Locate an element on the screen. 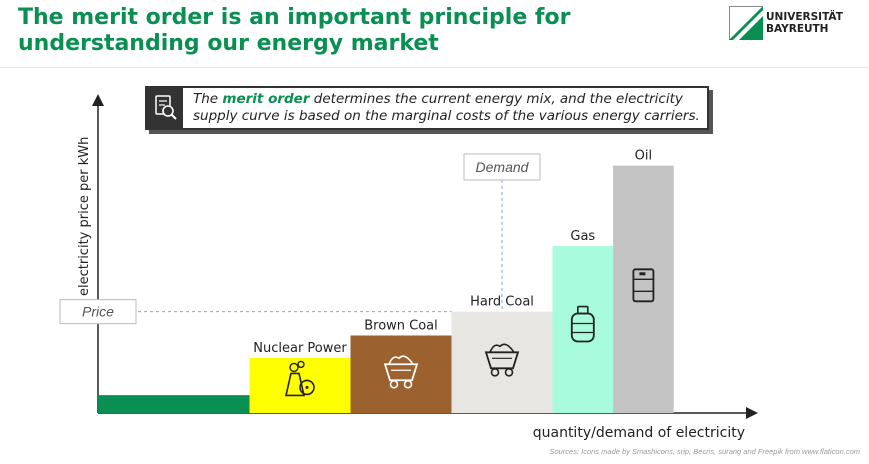 The width and height of the screenshot is (869, 464). oil-barrel-icon is located at coordinates (643, 285).